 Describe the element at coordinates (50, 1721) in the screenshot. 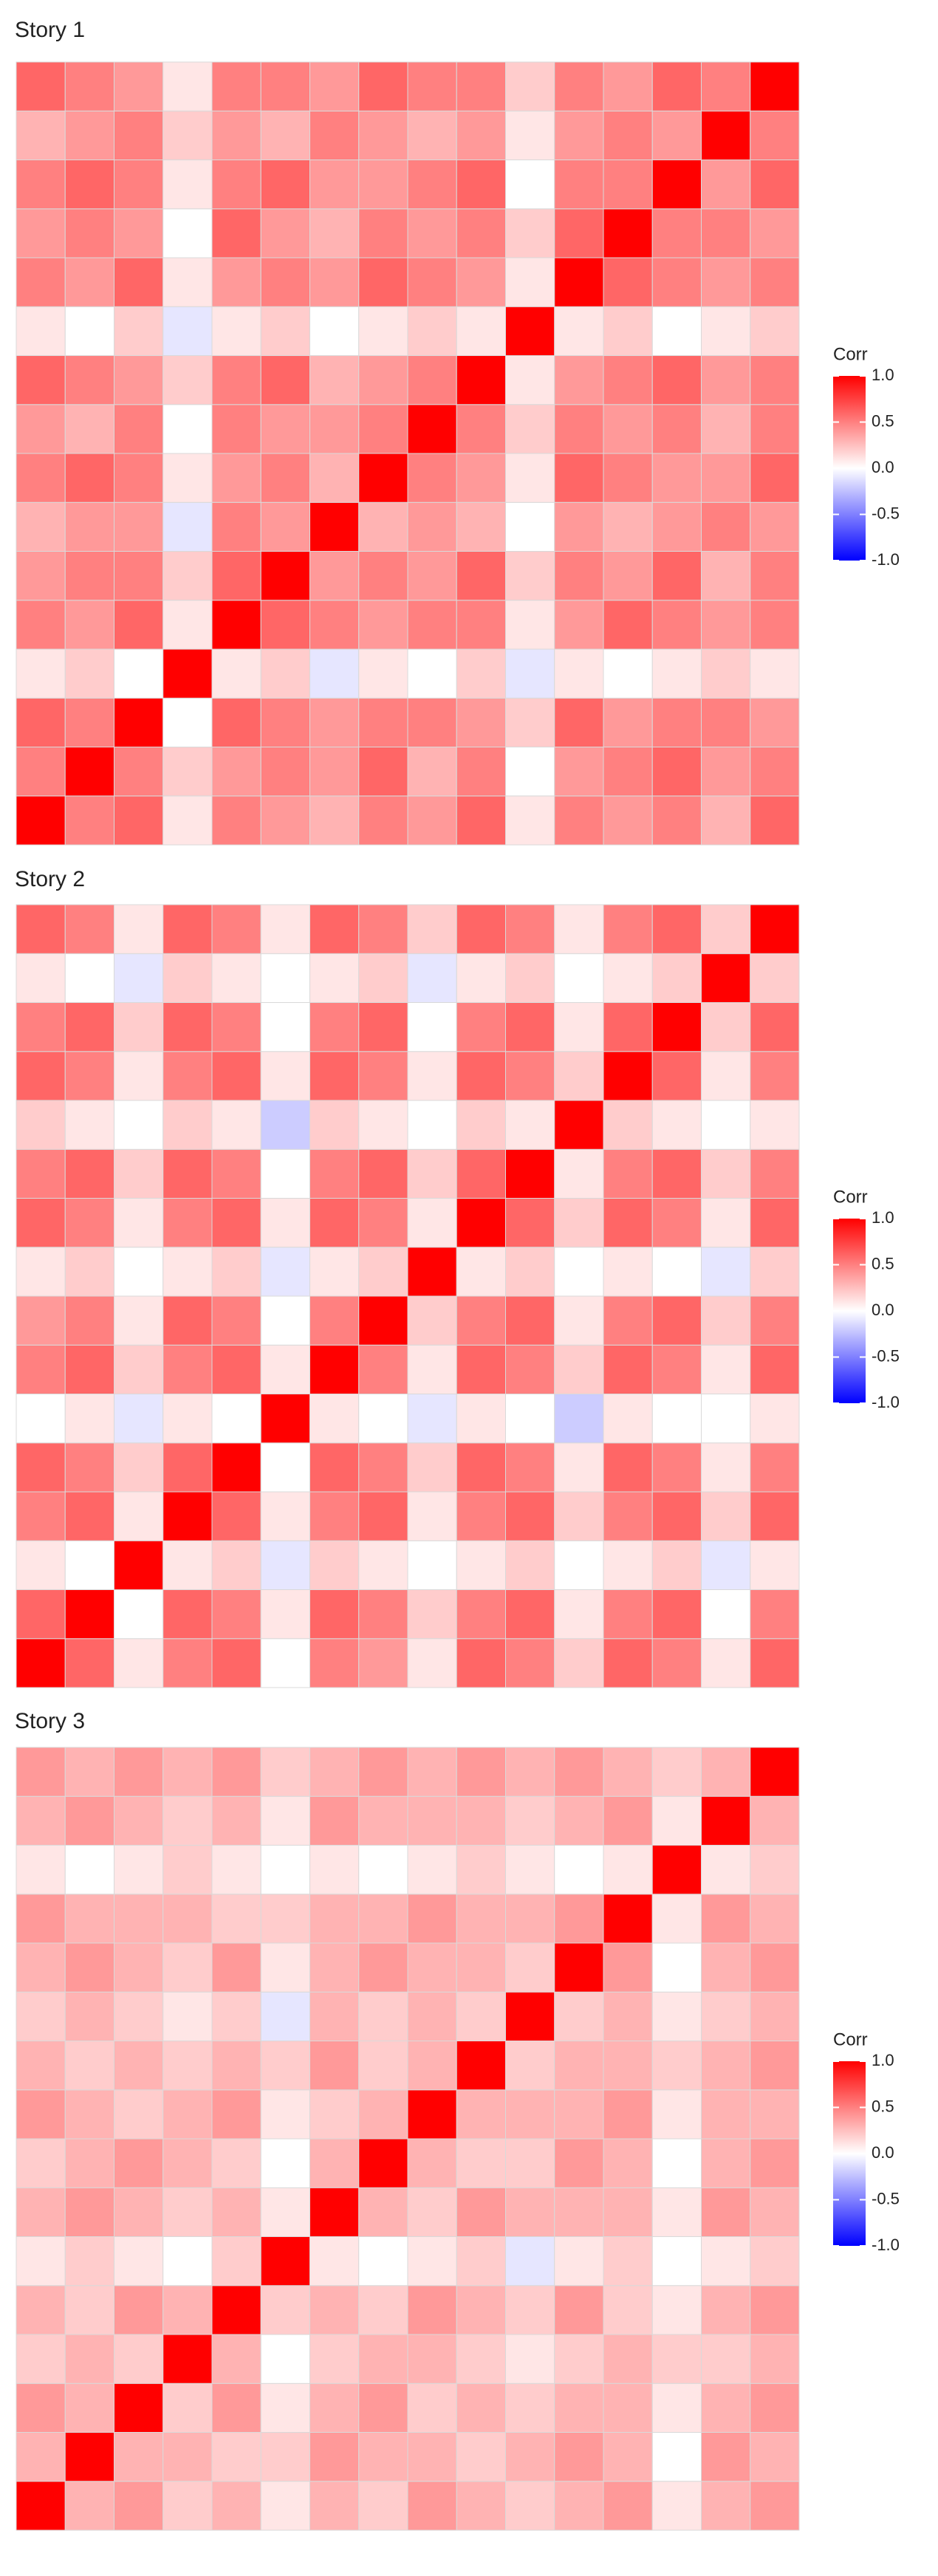

I see `chart-title: Story 3` at that location.